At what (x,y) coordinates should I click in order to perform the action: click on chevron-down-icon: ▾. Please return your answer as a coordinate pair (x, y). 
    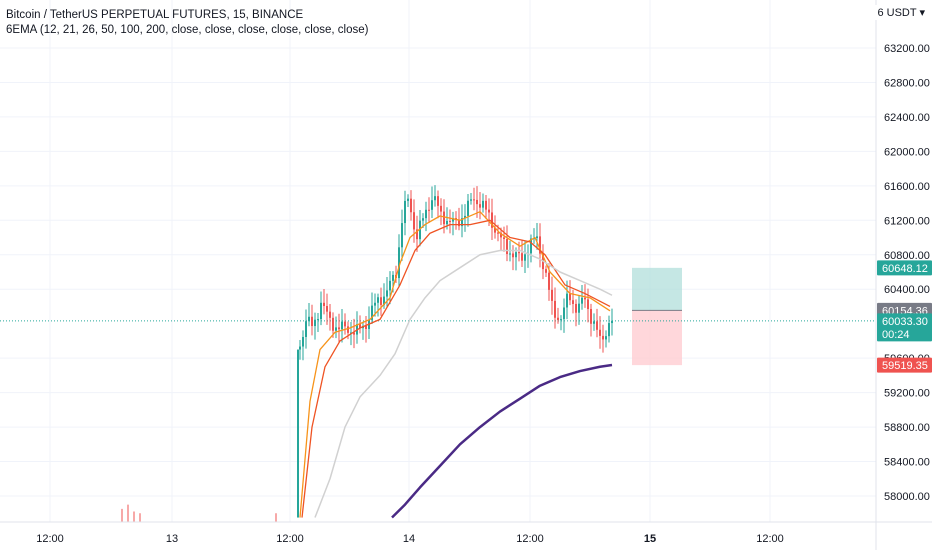
    Looking at the image, I should click on (922, 13).